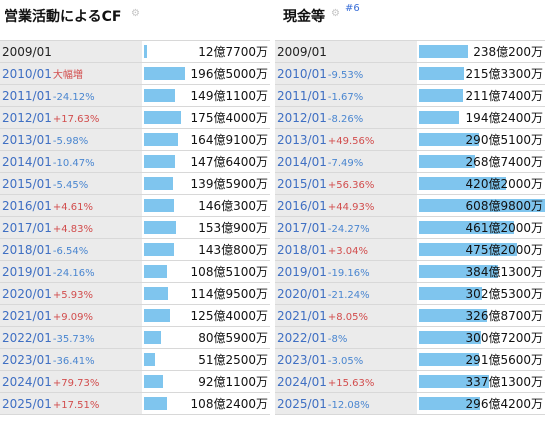 The image size is (545, 421). I want to click on value-cell: 108億2400万, so click(206, 403).